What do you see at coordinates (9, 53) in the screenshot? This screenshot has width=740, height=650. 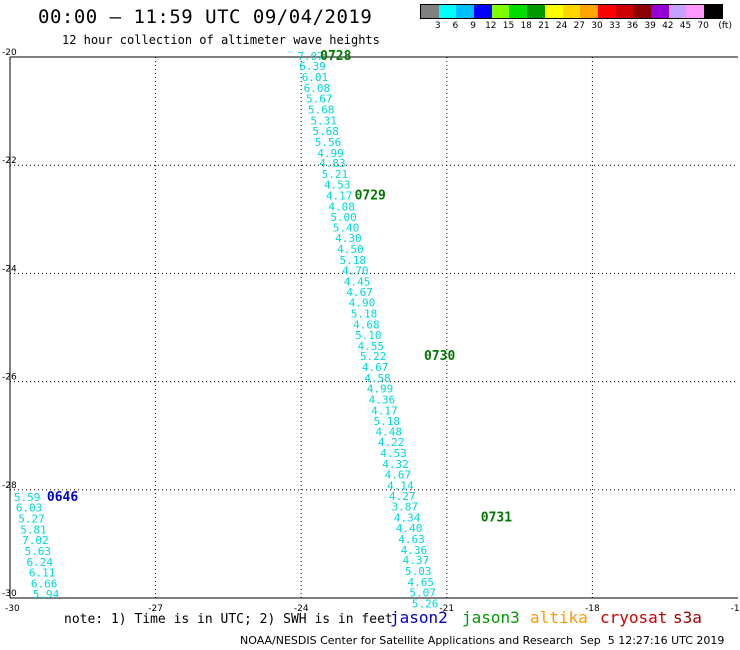 I see `y-tick-label: -20` at bounding box center [9, 53].